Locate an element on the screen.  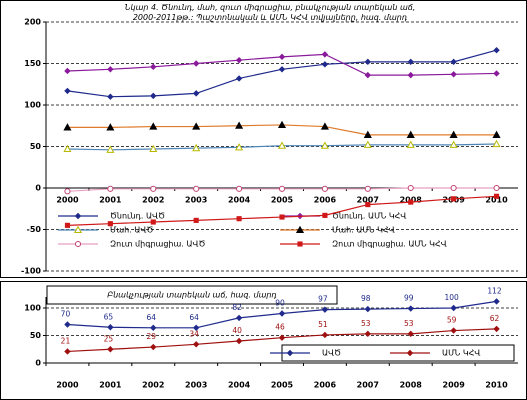
x-tick-label: 2005 is located at coordinates (282, 200).